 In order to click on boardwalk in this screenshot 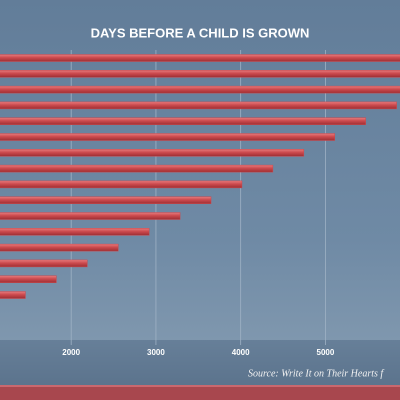, I will do `click(200, 392)`.